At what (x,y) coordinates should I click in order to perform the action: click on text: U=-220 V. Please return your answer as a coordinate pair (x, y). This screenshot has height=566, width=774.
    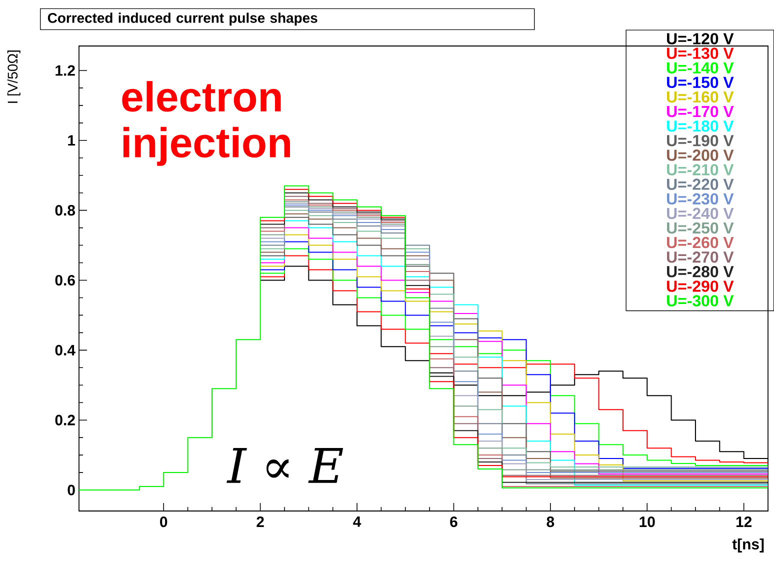
    Looking at the image, I should click on (700, 184).